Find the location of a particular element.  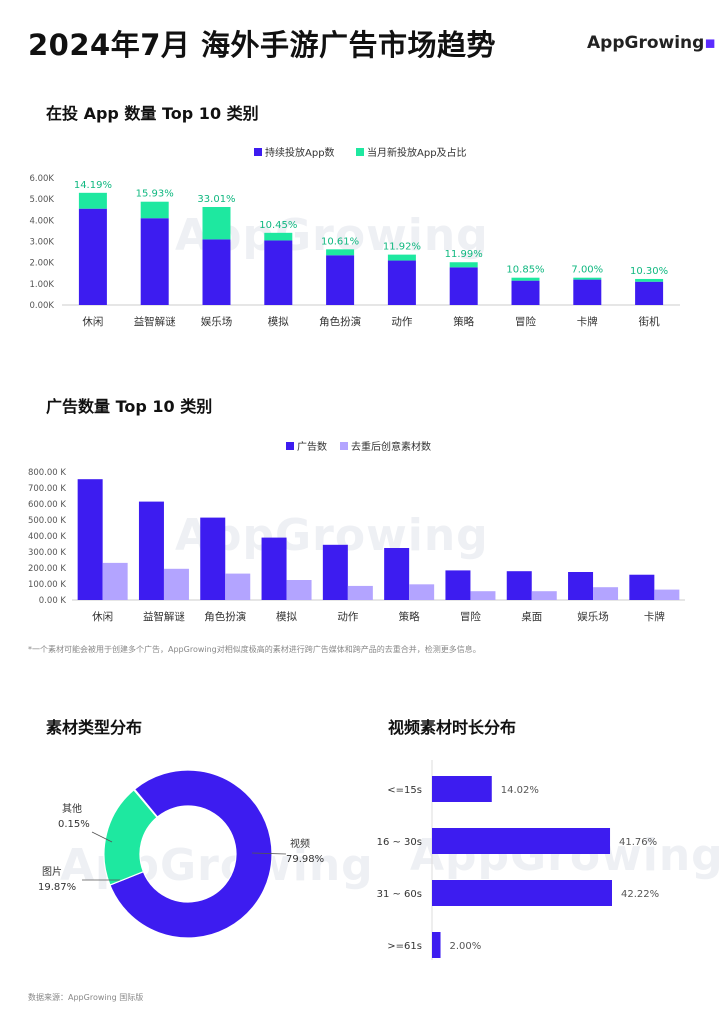

slice-percent: 19.87% is located at coordinates (57, 887).